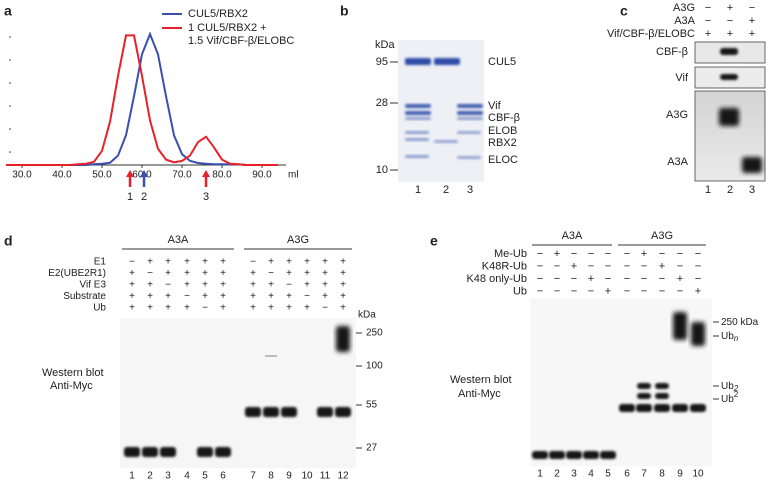 This screenshot has height=485, width=777. I want to click on lane-number: 1, so click(418, 190).